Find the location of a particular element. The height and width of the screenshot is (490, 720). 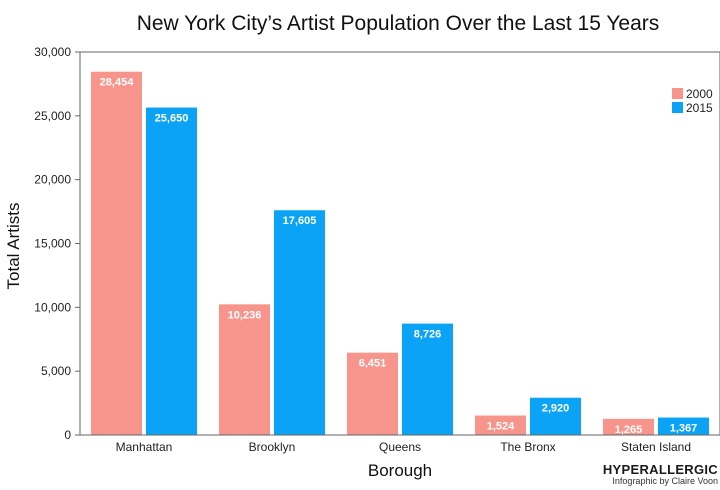

y-tick-label: 0 is located at coordinates (67, 435).